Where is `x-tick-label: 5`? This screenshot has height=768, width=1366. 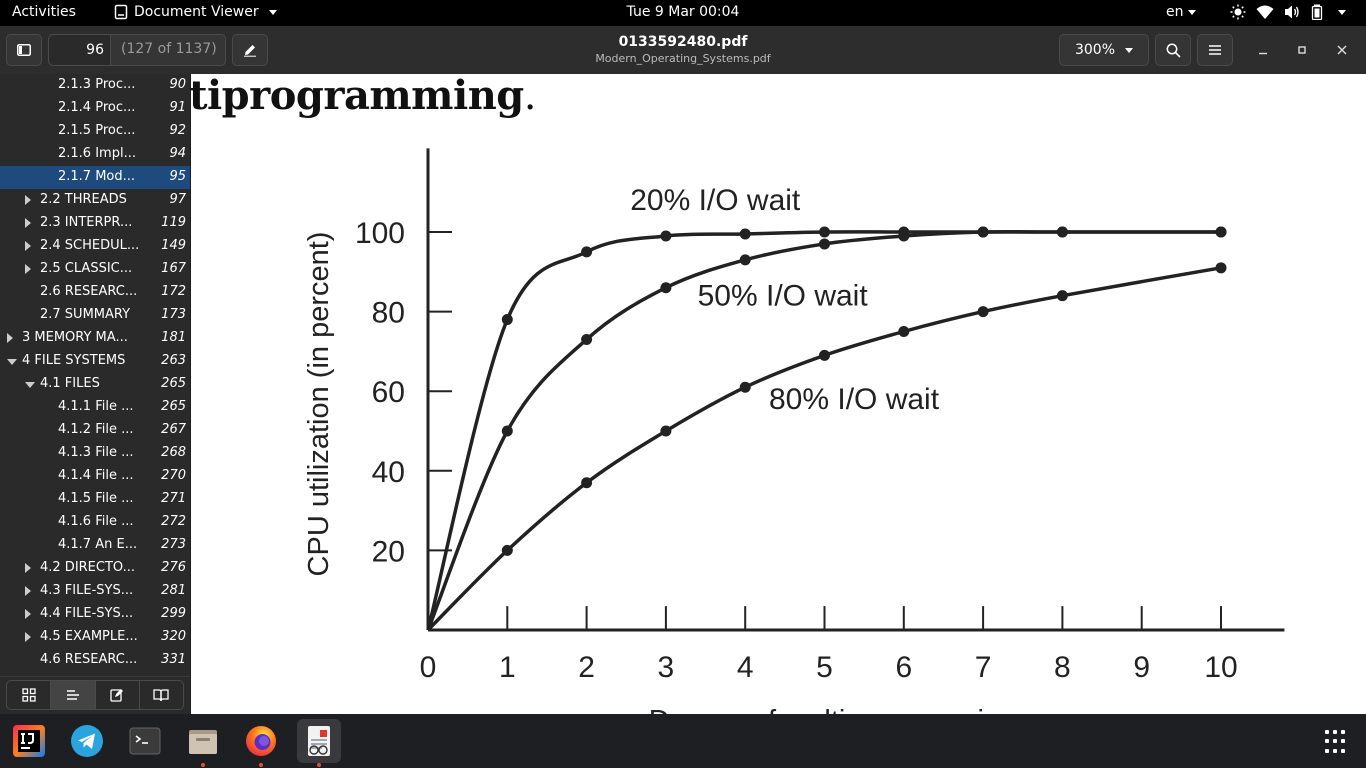
x-tick-label: 5 is located at coordinates (824, 667).